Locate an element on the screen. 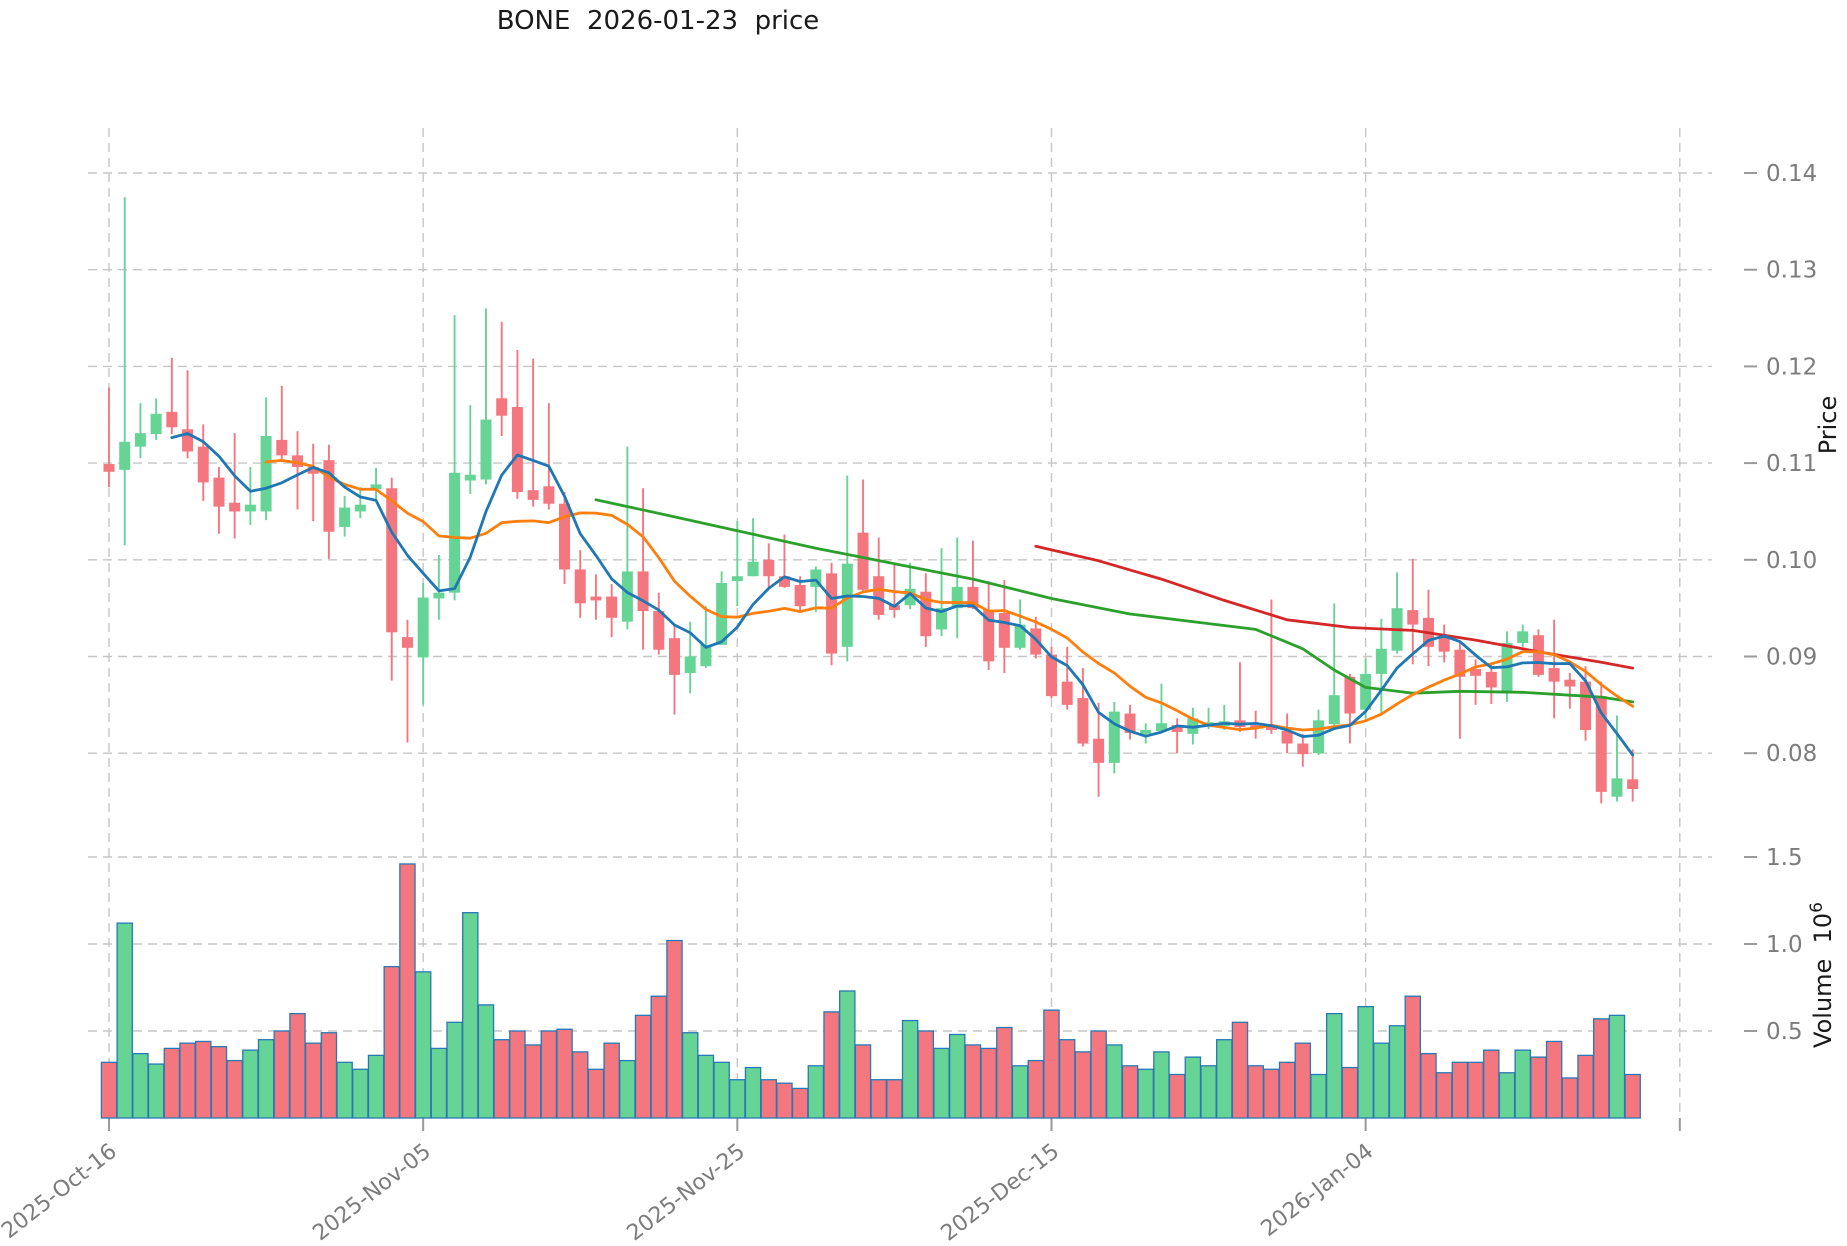 The height and width of the screenshot is (1246, 1847). date-tick-label: 2025-Dec-15 is located at coordinates (1001, 1192).